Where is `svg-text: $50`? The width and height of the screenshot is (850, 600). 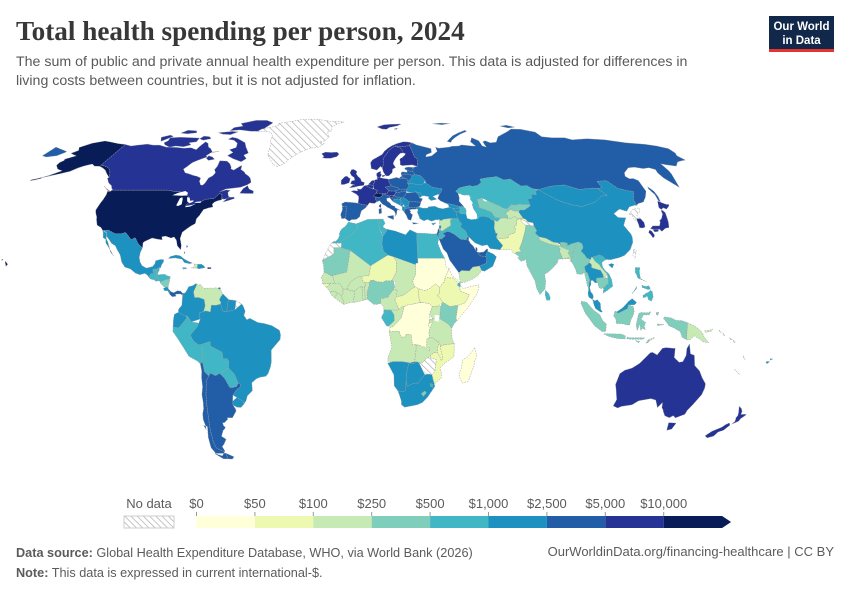
svg-text: $50 is located at coordinates (255, 503).